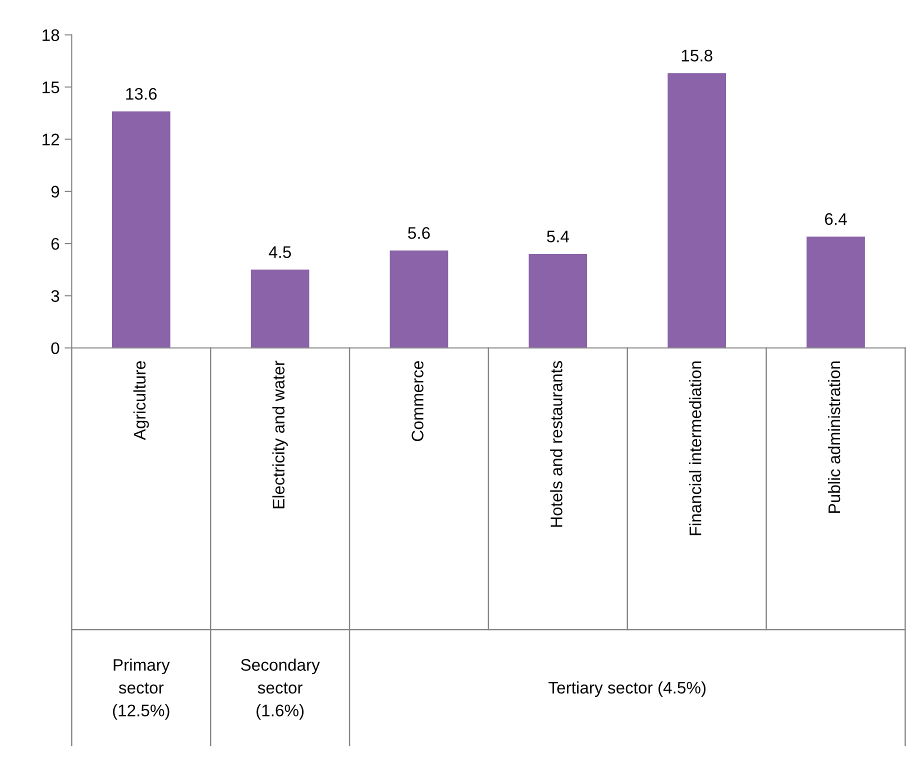  Describe the element at coordinates (556, 444) in the screenshot. I see `x-tick-label: Hotels and restaurants` at that location.